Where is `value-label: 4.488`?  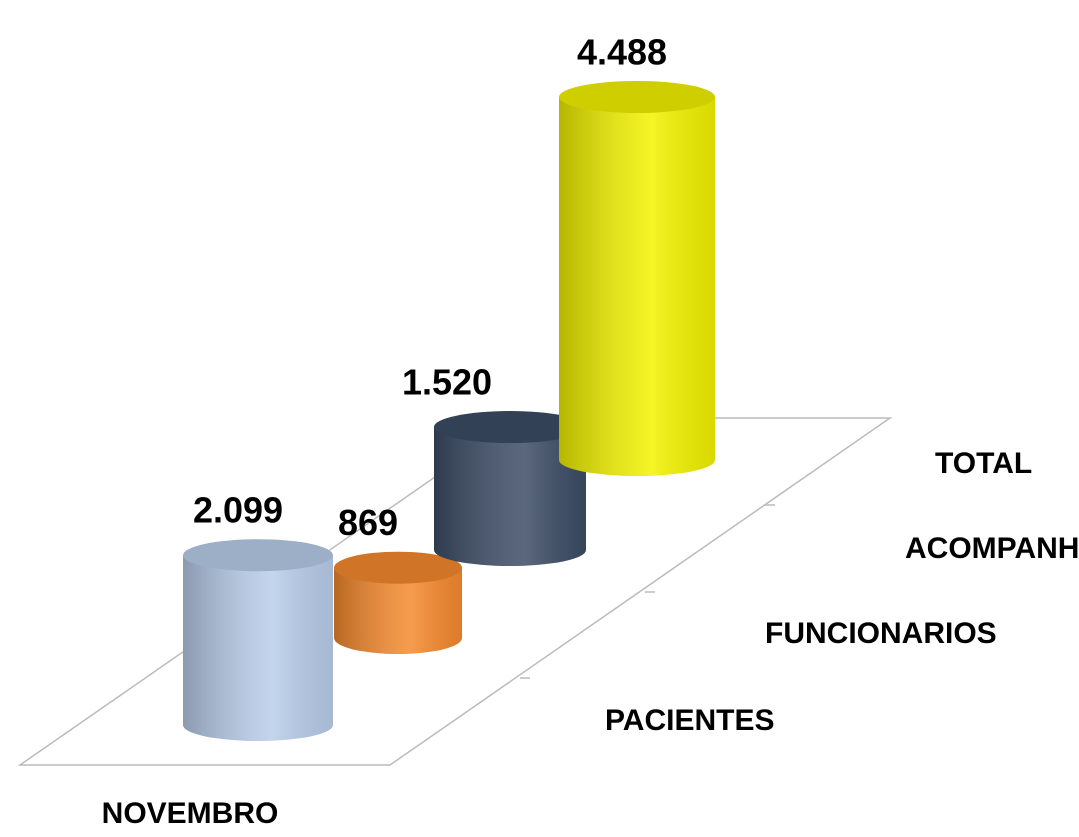 value-label: 4.488 is located at coordinates (622, 52).